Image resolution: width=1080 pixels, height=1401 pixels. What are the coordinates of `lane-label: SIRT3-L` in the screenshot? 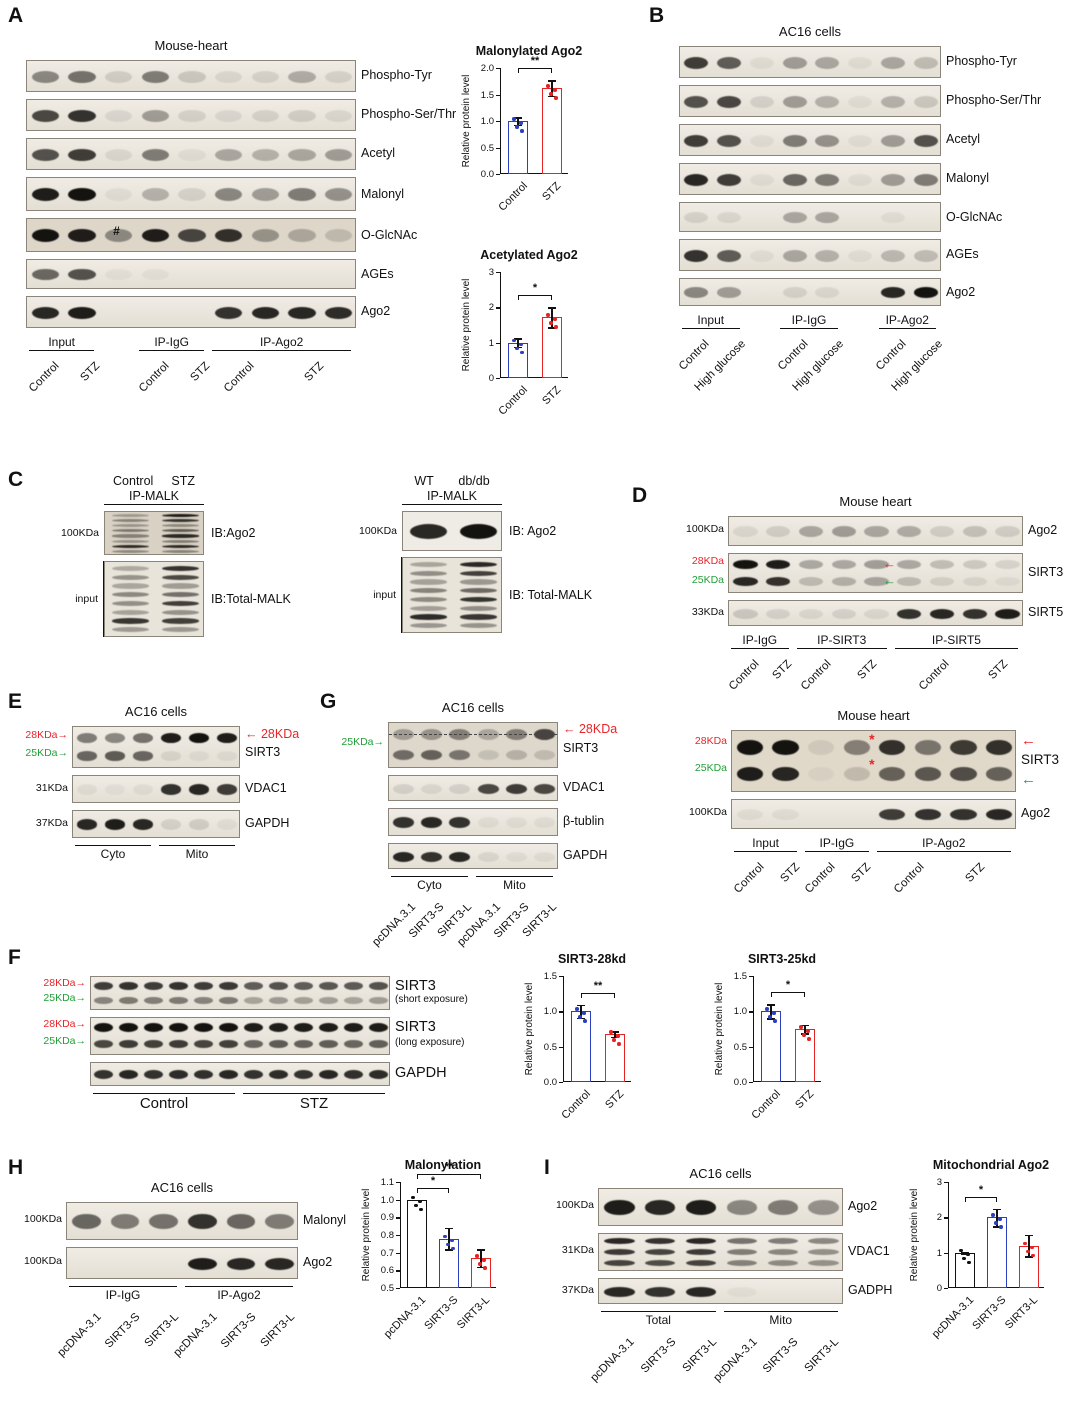 It's located at (161, 1330).